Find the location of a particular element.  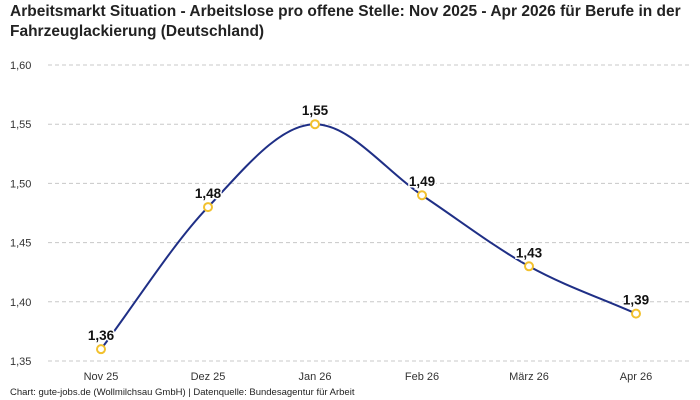

x-axis: Nov 25 Dez 25 Jan 26 Feb 26 März 26 Apr 26 is located at coordinates (368, 377).